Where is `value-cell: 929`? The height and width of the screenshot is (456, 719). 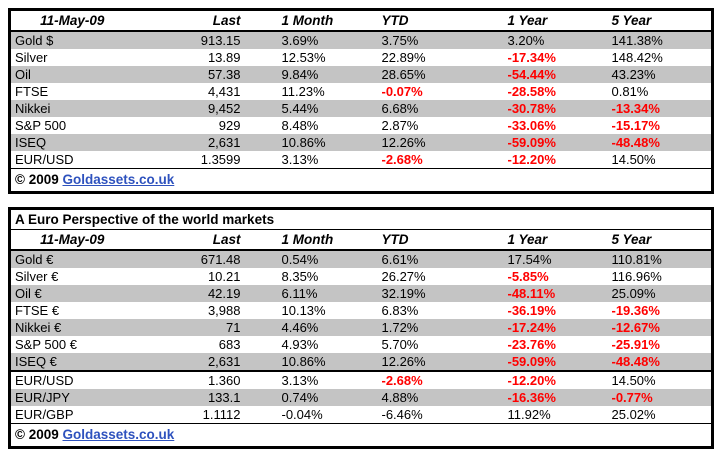 value-cell: 929 is located at coordinates (229, 125).